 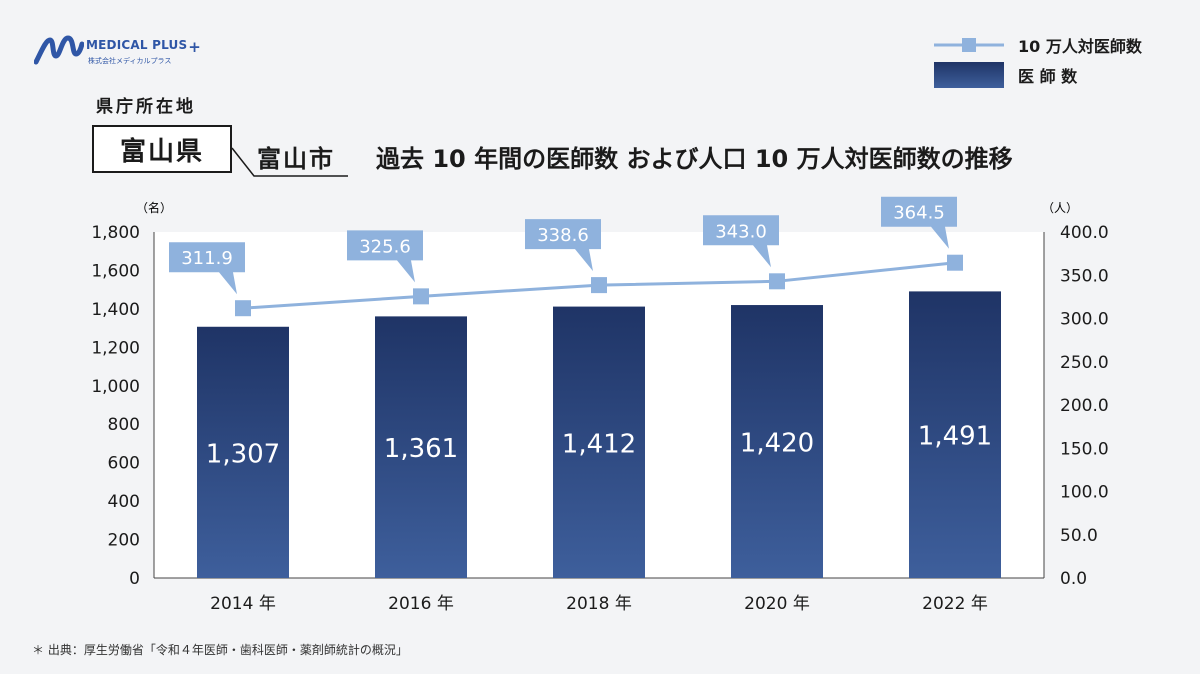 I want to click on y-right-tick-label: 50.0, so click(x=1079, y=536).